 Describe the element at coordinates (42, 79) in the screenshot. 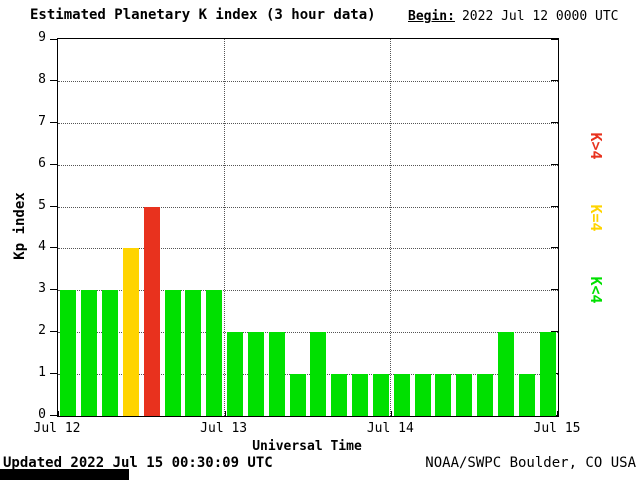

I see `y-tick-label: 8` at that location.